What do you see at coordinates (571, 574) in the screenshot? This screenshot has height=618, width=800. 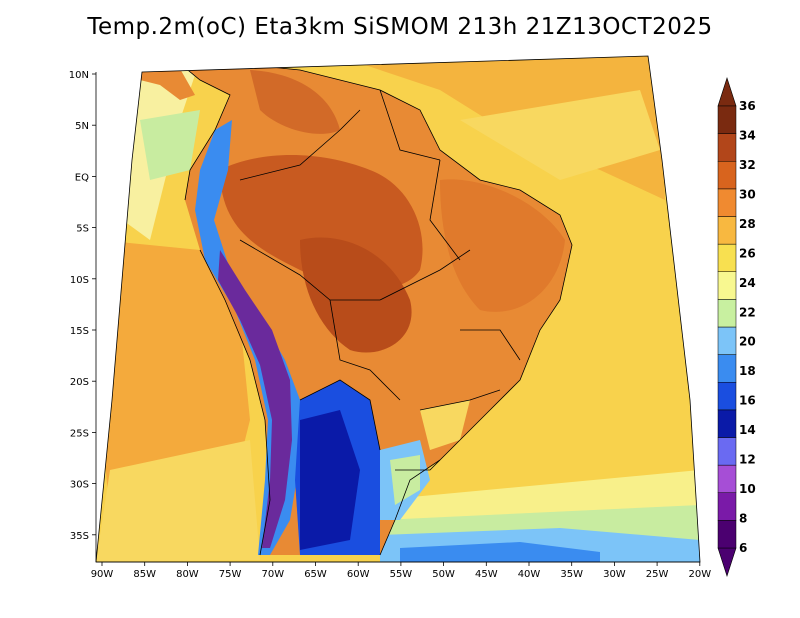 I see `lon-tick-label: 35W` at bounding box center [571, 574].